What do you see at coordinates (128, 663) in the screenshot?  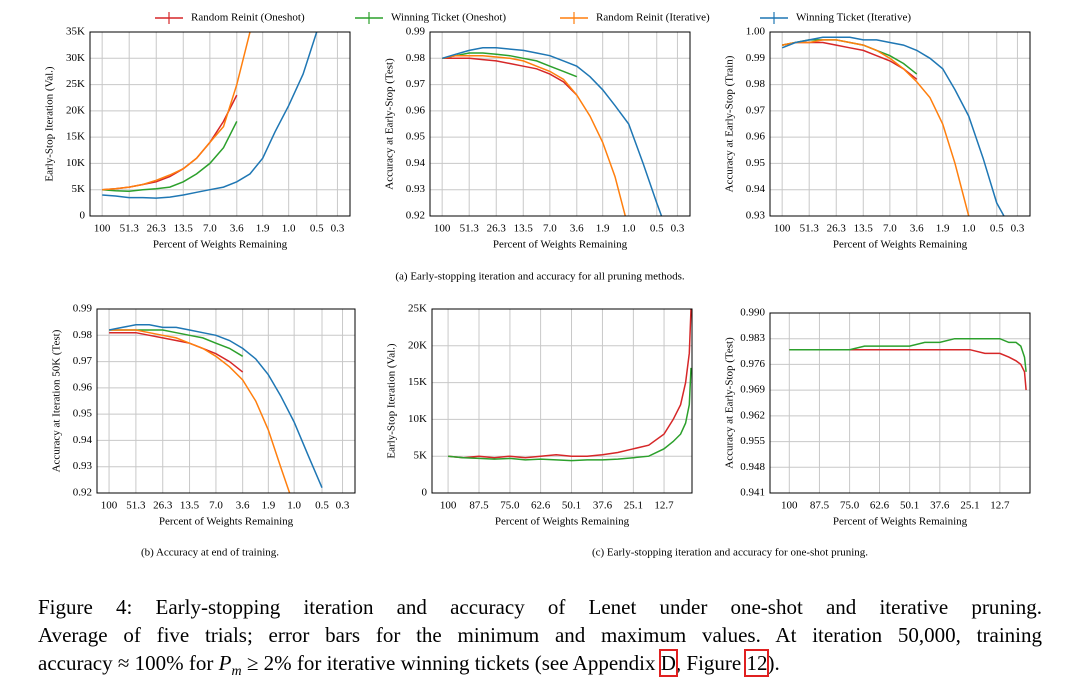 I see `caption-text: accuracy ≈ 100% for` at bounding box center [128, 663].